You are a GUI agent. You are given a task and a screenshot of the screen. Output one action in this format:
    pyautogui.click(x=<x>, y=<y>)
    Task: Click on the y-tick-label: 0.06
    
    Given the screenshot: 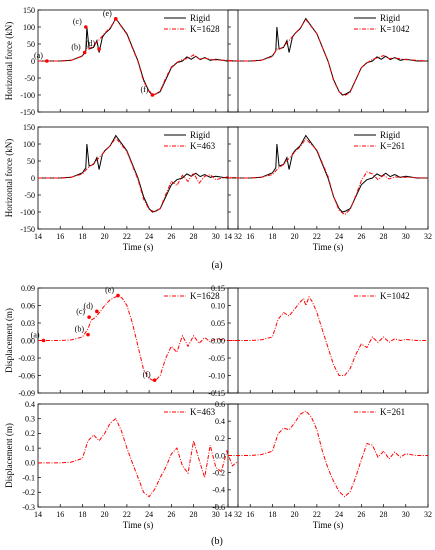 What is the action you would take?
    pyautogui.click(x=28, y=305)
    